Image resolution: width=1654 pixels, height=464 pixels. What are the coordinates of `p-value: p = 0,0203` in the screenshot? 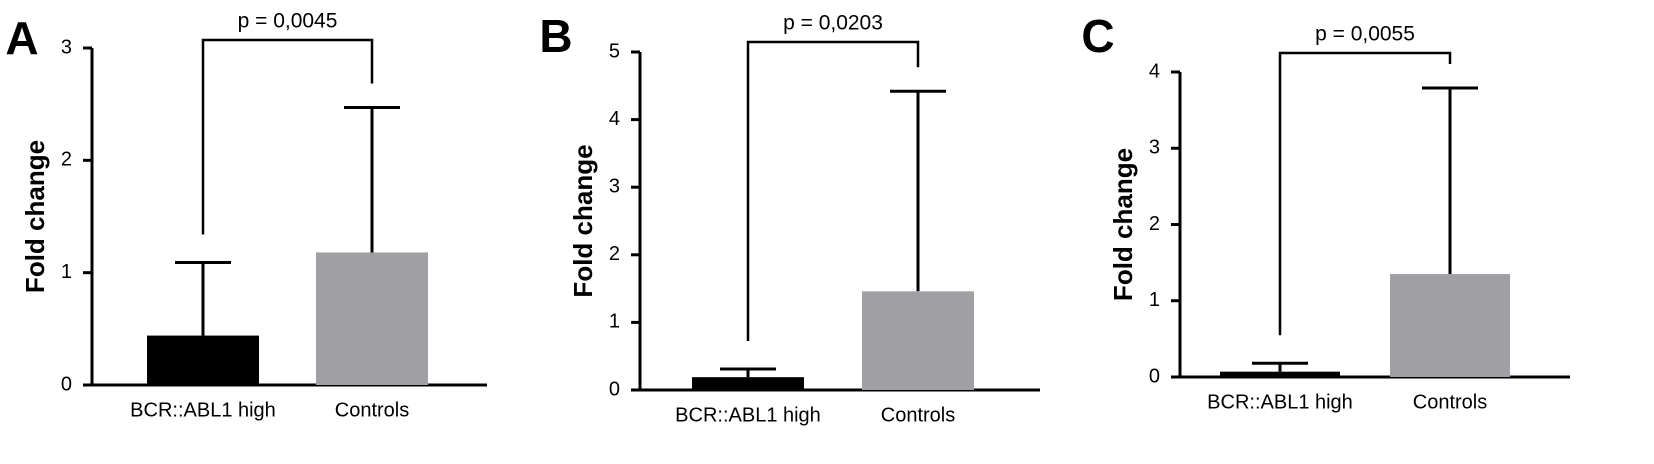 It's located at (833, 23).